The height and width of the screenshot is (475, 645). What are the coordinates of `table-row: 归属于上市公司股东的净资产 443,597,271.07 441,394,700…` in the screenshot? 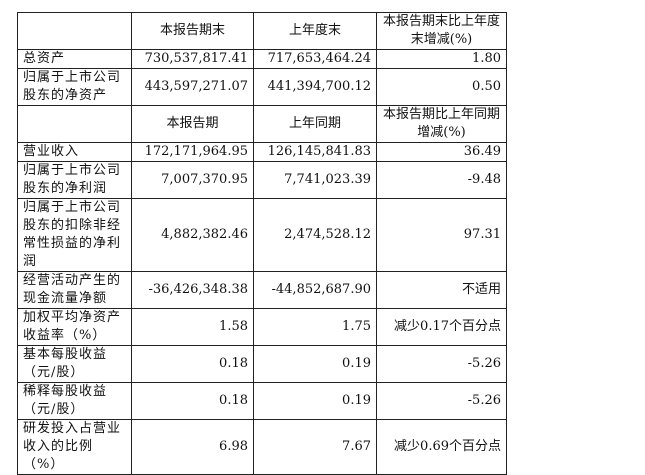 It's located at (262, 87).